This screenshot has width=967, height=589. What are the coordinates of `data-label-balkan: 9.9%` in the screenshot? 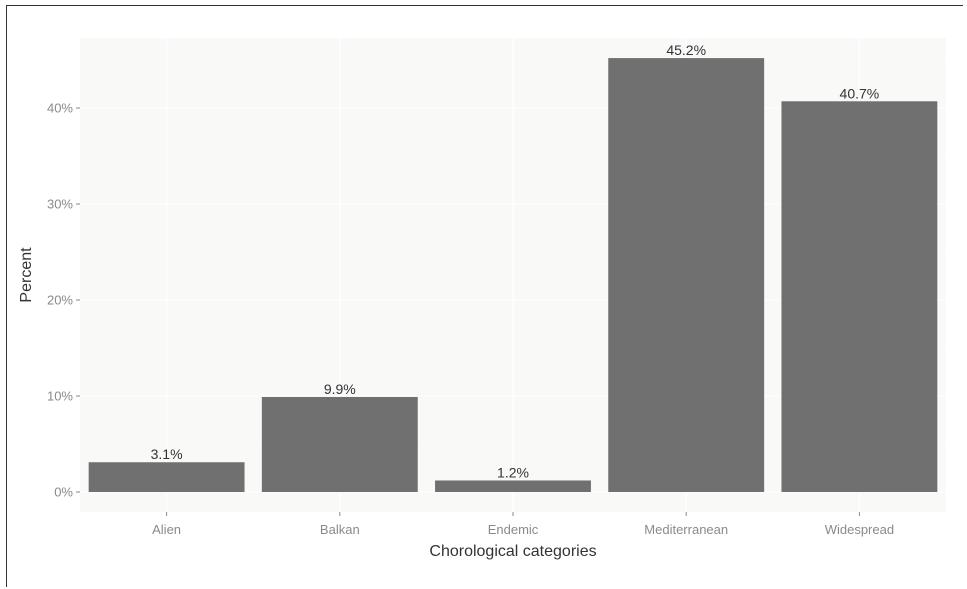 It's located at (340, 389).